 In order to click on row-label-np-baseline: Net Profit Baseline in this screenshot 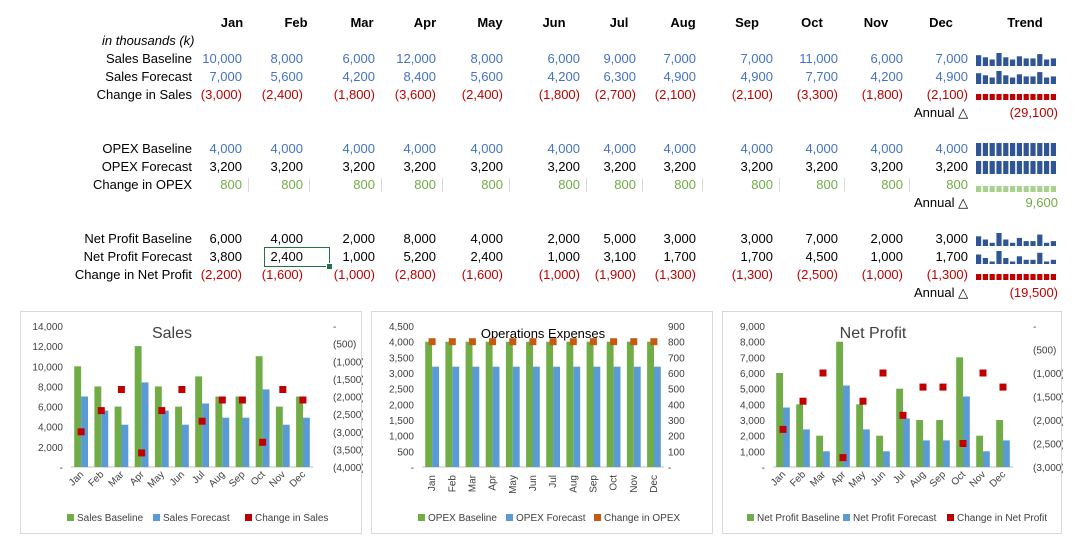, I will do `click(138, 238)`.